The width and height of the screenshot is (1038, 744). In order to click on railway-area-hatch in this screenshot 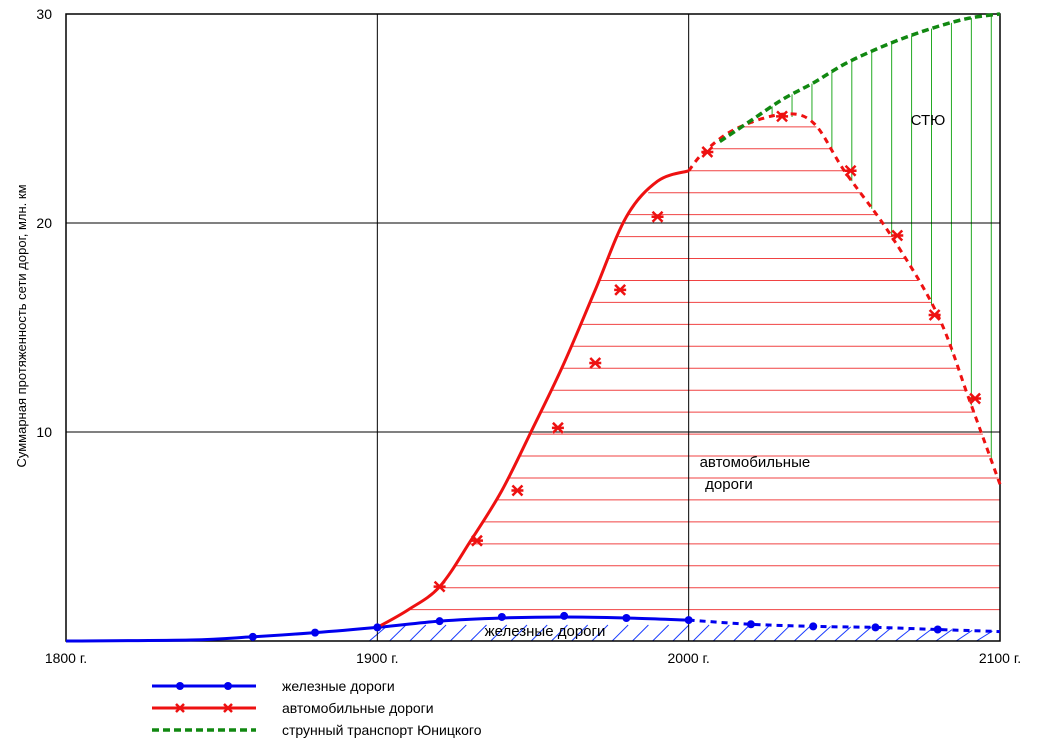, I will do `click(681, 632)`.